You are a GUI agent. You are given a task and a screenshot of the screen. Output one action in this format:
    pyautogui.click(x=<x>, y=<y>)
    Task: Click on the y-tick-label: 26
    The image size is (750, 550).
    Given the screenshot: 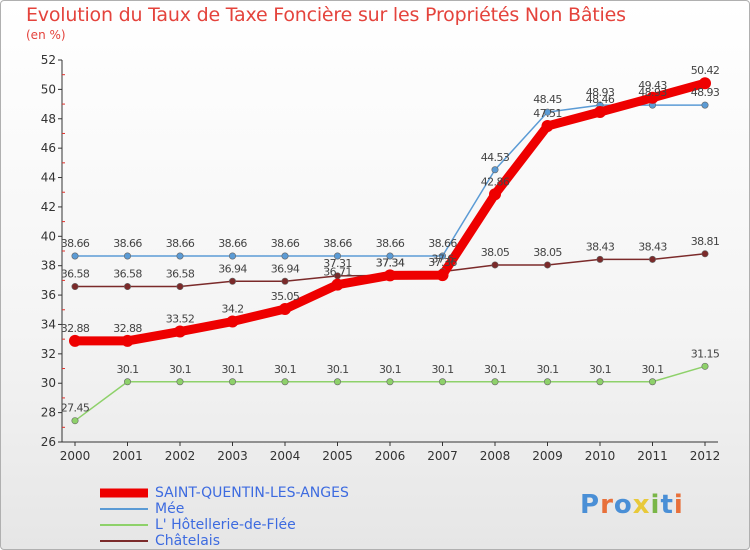 What is the action you would take?
    pyautogui.click(x=48, y=442)
    